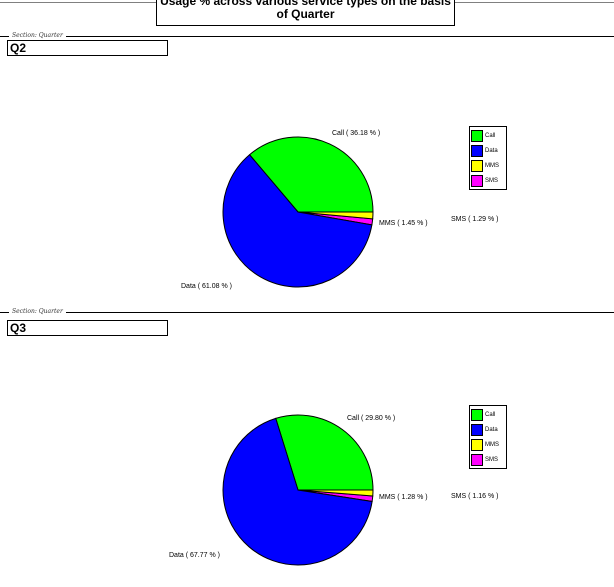 The height and width of the screenshot is (587, 614). What do you see at coordinates (371, 418) in the screenshot?
I see `slice-label-call: Call ( 29.80 % )` at bounding box center [371, 418].